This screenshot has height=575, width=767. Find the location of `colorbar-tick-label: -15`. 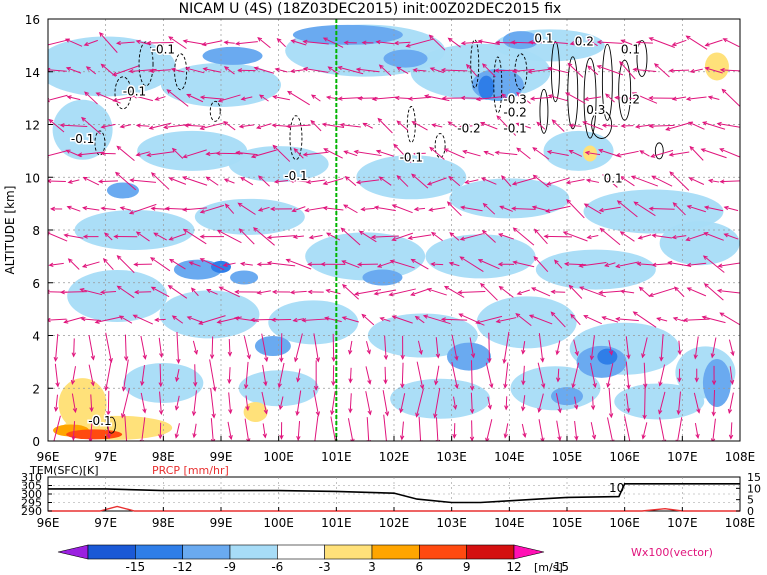

colorbar-tick-label: -15 is located at coordinates (136, 567).